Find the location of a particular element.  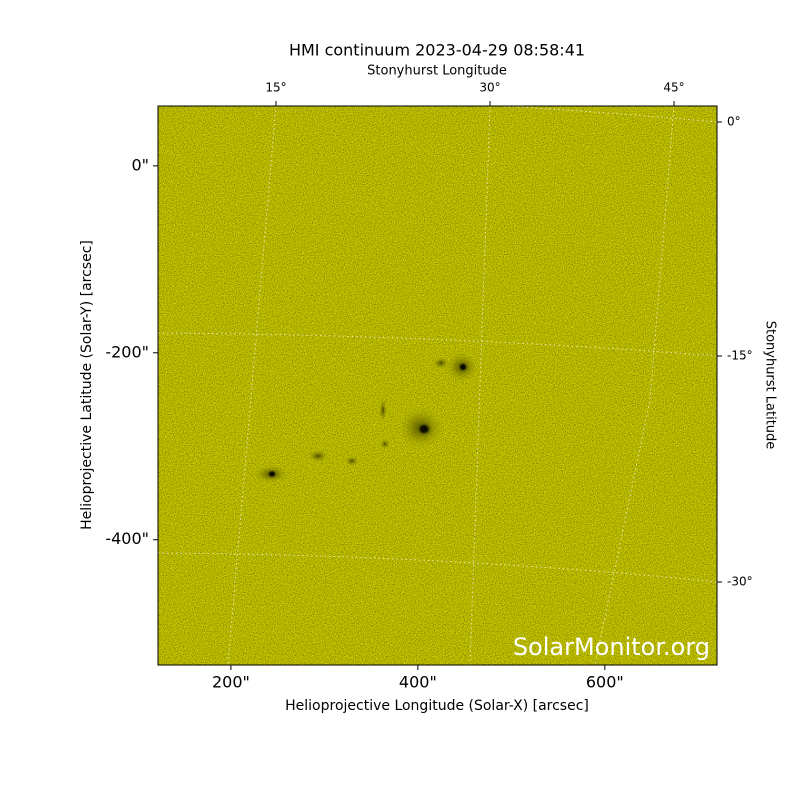

x2-tick-label: 45° is located at coordinates (673, 88).